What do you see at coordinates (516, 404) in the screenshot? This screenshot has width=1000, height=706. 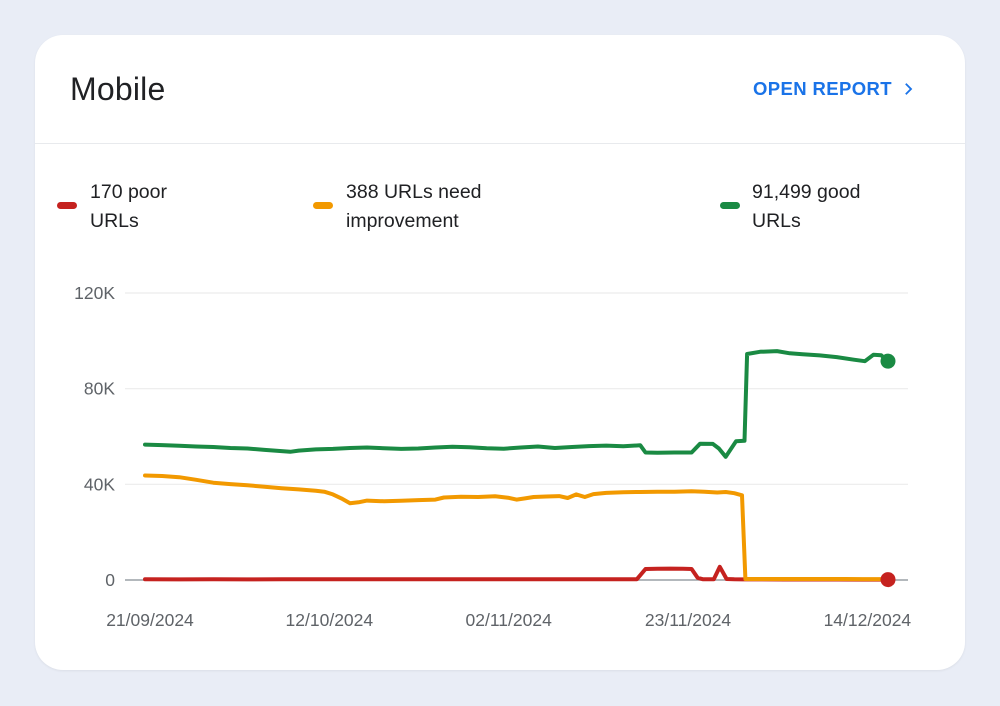 I see `series-line-good-urls` at bounding box center [516, 404].